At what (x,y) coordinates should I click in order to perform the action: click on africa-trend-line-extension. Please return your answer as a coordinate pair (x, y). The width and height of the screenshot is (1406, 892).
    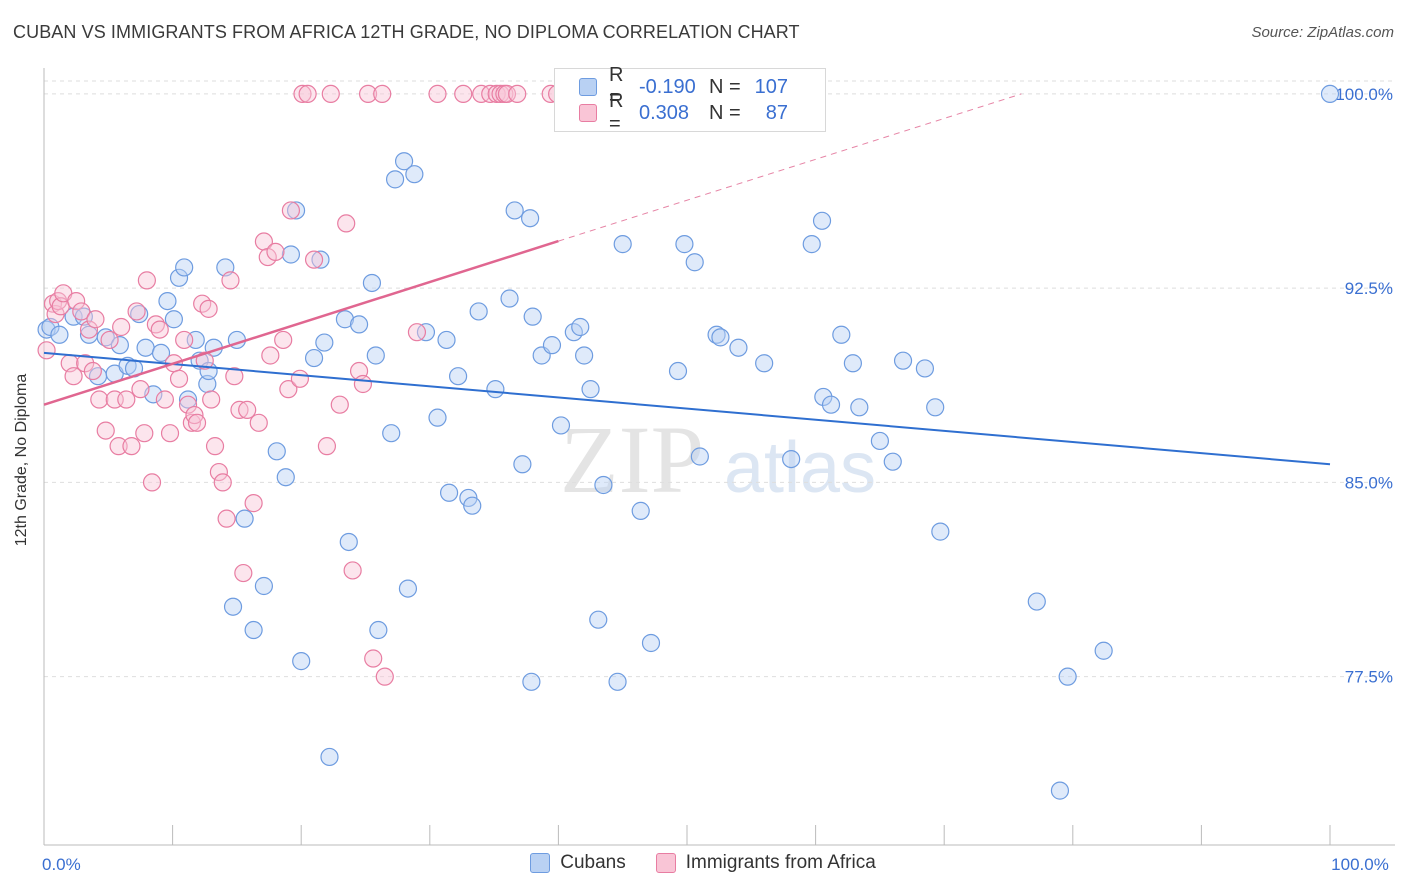
    Looking at the image, I should click on (790, 167).